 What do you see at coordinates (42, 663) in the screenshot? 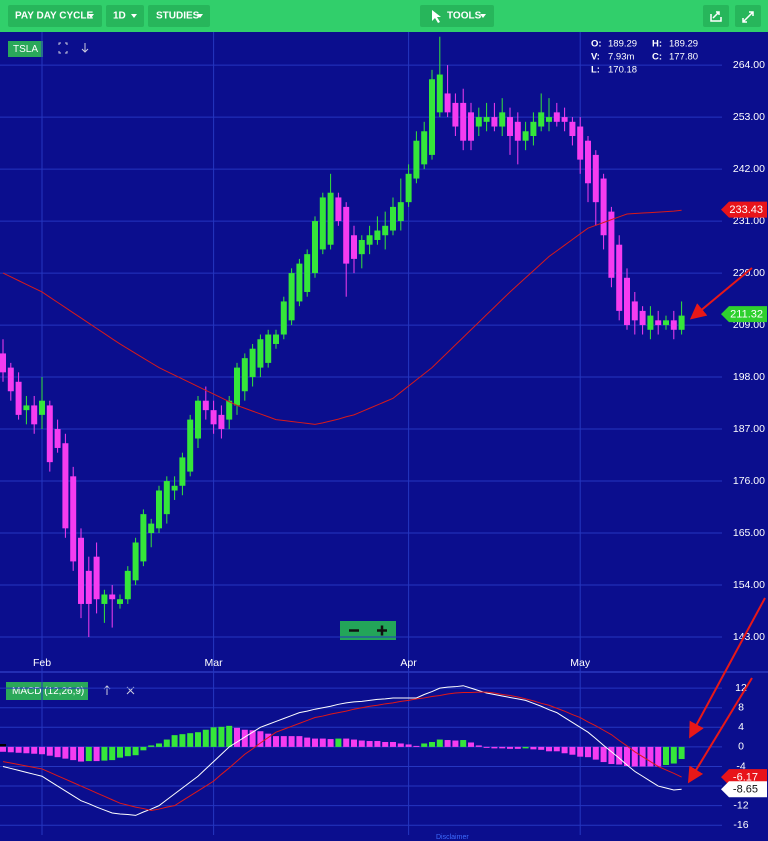
I see `x-tick-label: Feb` at bounding box center [42, 663].